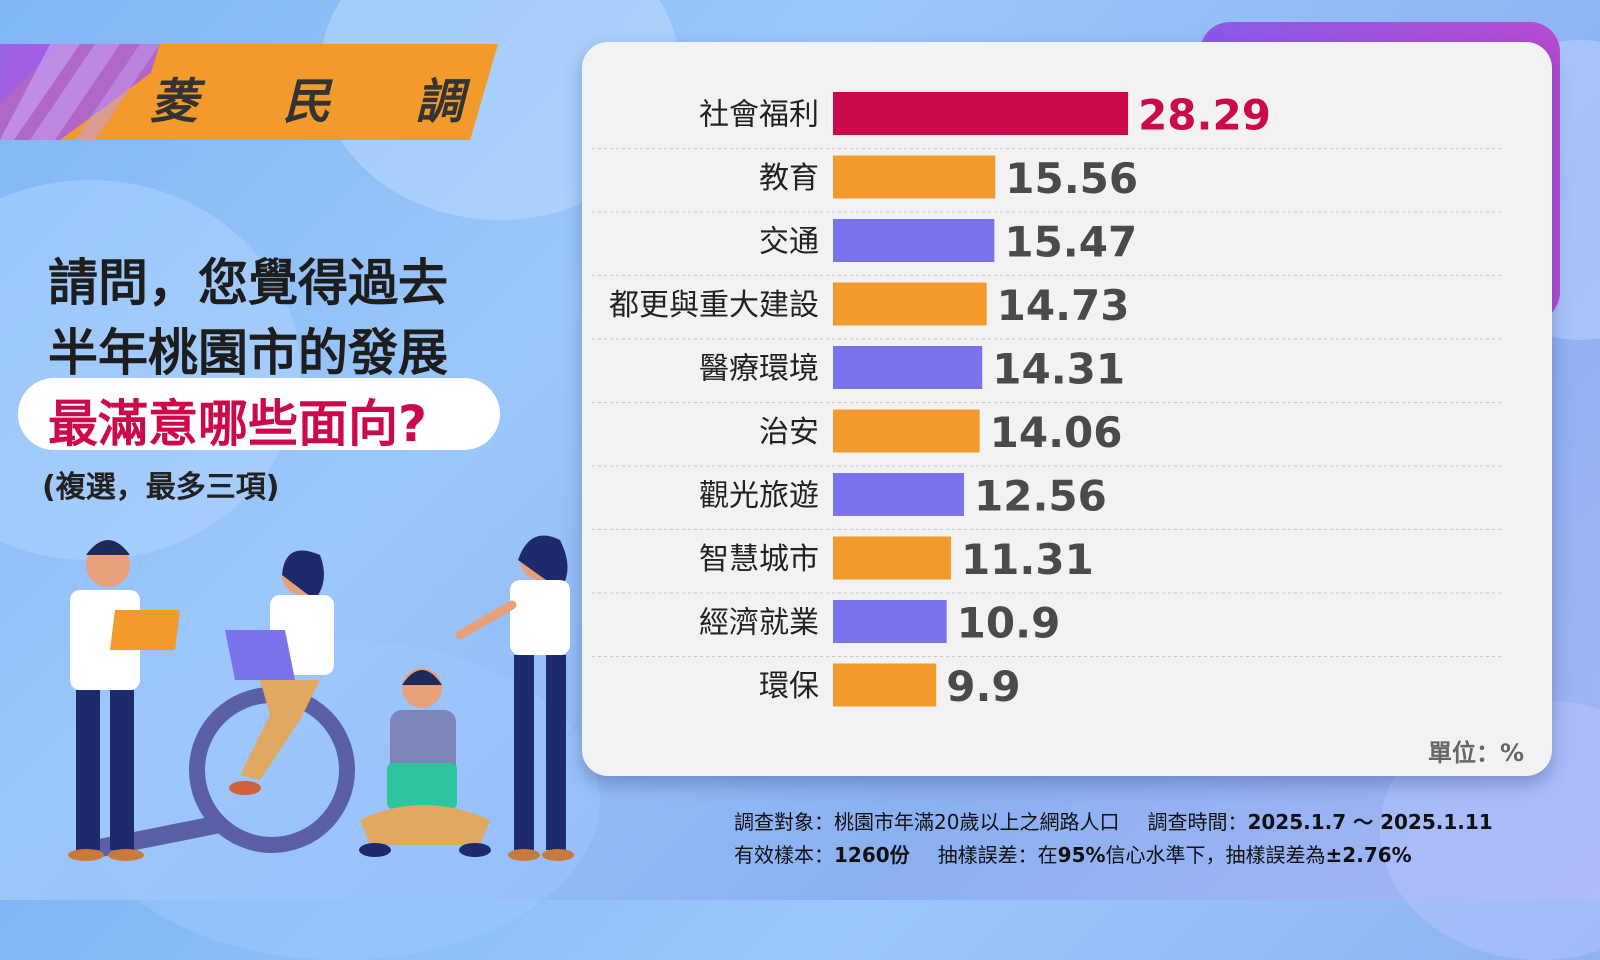 The image size is (1600, 960). What do you see at coordinates (789, 178) in the screenshot?
I see `category-label: 教育` at bounding box center [789, 178].